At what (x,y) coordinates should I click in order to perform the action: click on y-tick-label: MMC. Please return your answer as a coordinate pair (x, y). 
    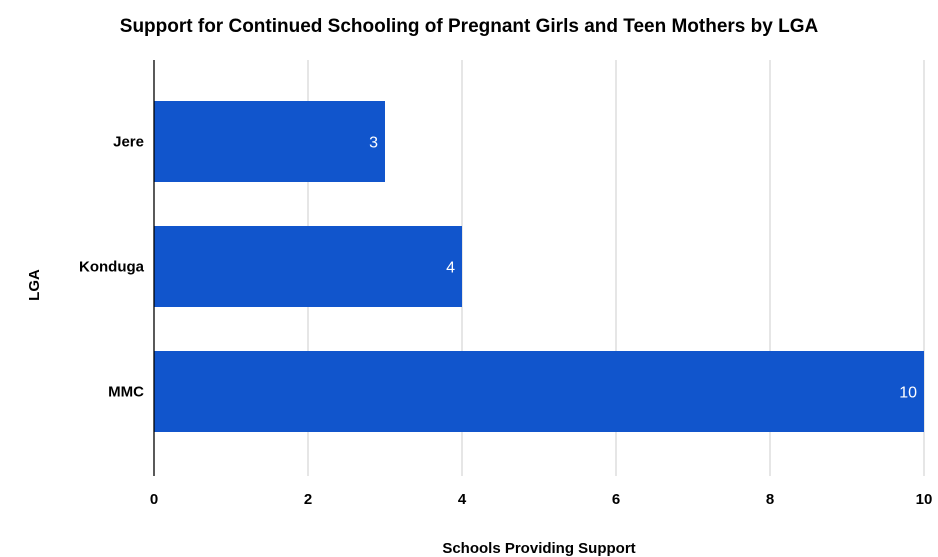
    Looking at the image, I should click on (126, 392).